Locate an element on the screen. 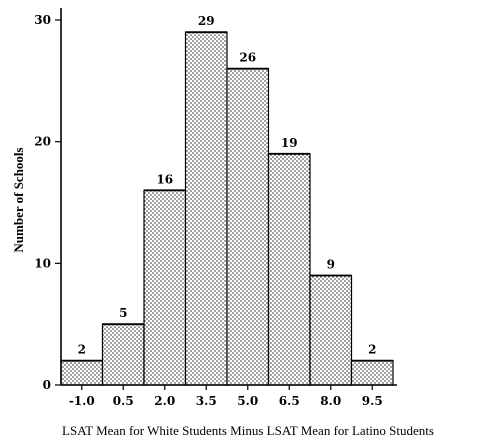 Image resolution: width=483 pixels, height=443 pixels. x-tick-label-0.5: 0.5 is located at coordinates (123, 401).